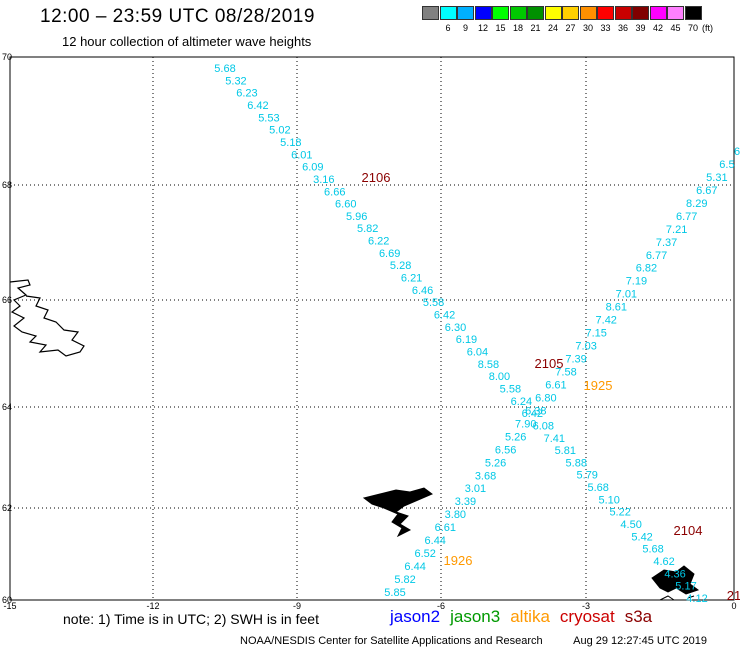 The height and width of the screenshot is (650, 740). Describe the element at coordinates (235, 81) in the screenshot. I see `swh-value-desc: 5.32` at that location.